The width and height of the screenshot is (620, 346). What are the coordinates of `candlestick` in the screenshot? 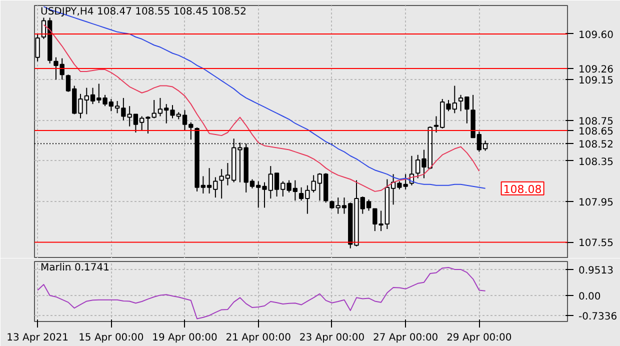 It's located at (37, 47).